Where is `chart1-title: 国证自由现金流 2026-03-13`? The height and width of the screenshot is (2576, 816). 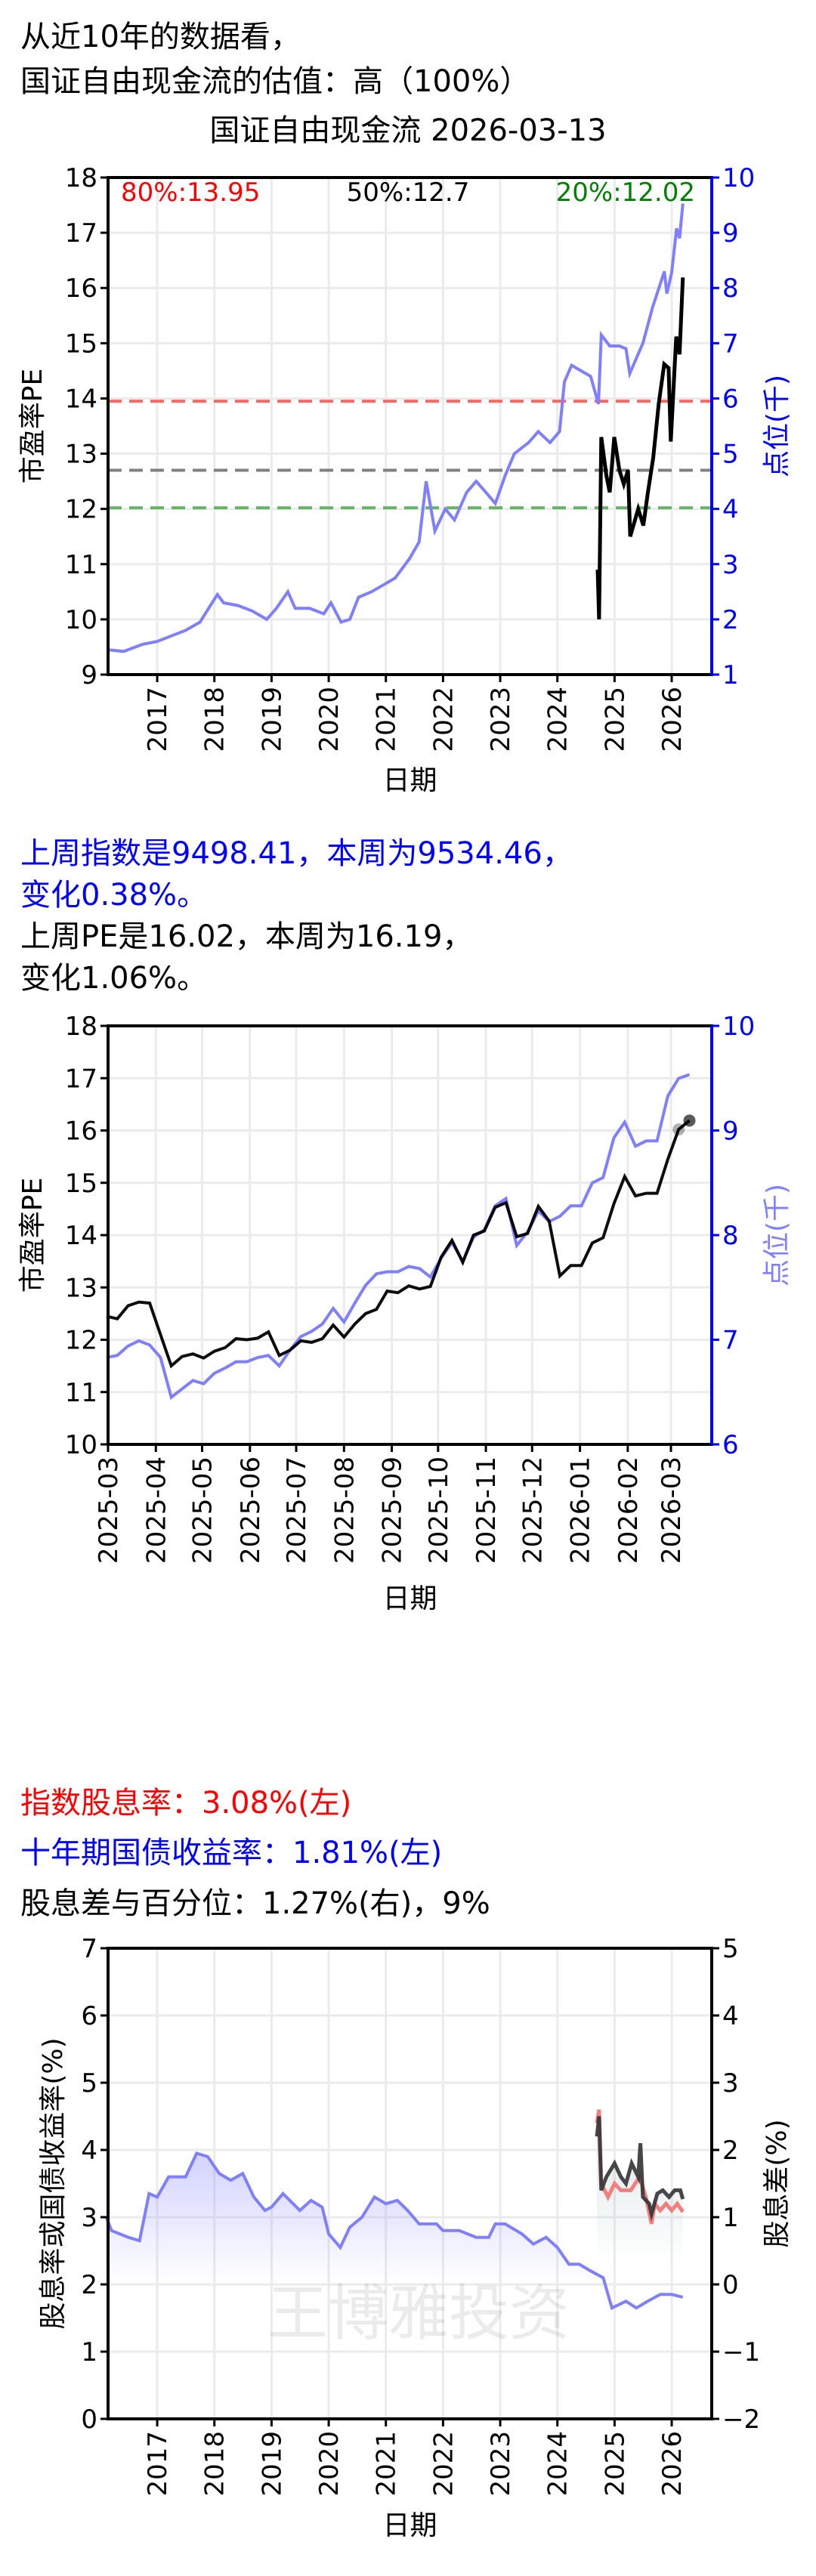
chart1-title: 国证自由现金流 2026-03-13 is located at coordinates (407, 130).